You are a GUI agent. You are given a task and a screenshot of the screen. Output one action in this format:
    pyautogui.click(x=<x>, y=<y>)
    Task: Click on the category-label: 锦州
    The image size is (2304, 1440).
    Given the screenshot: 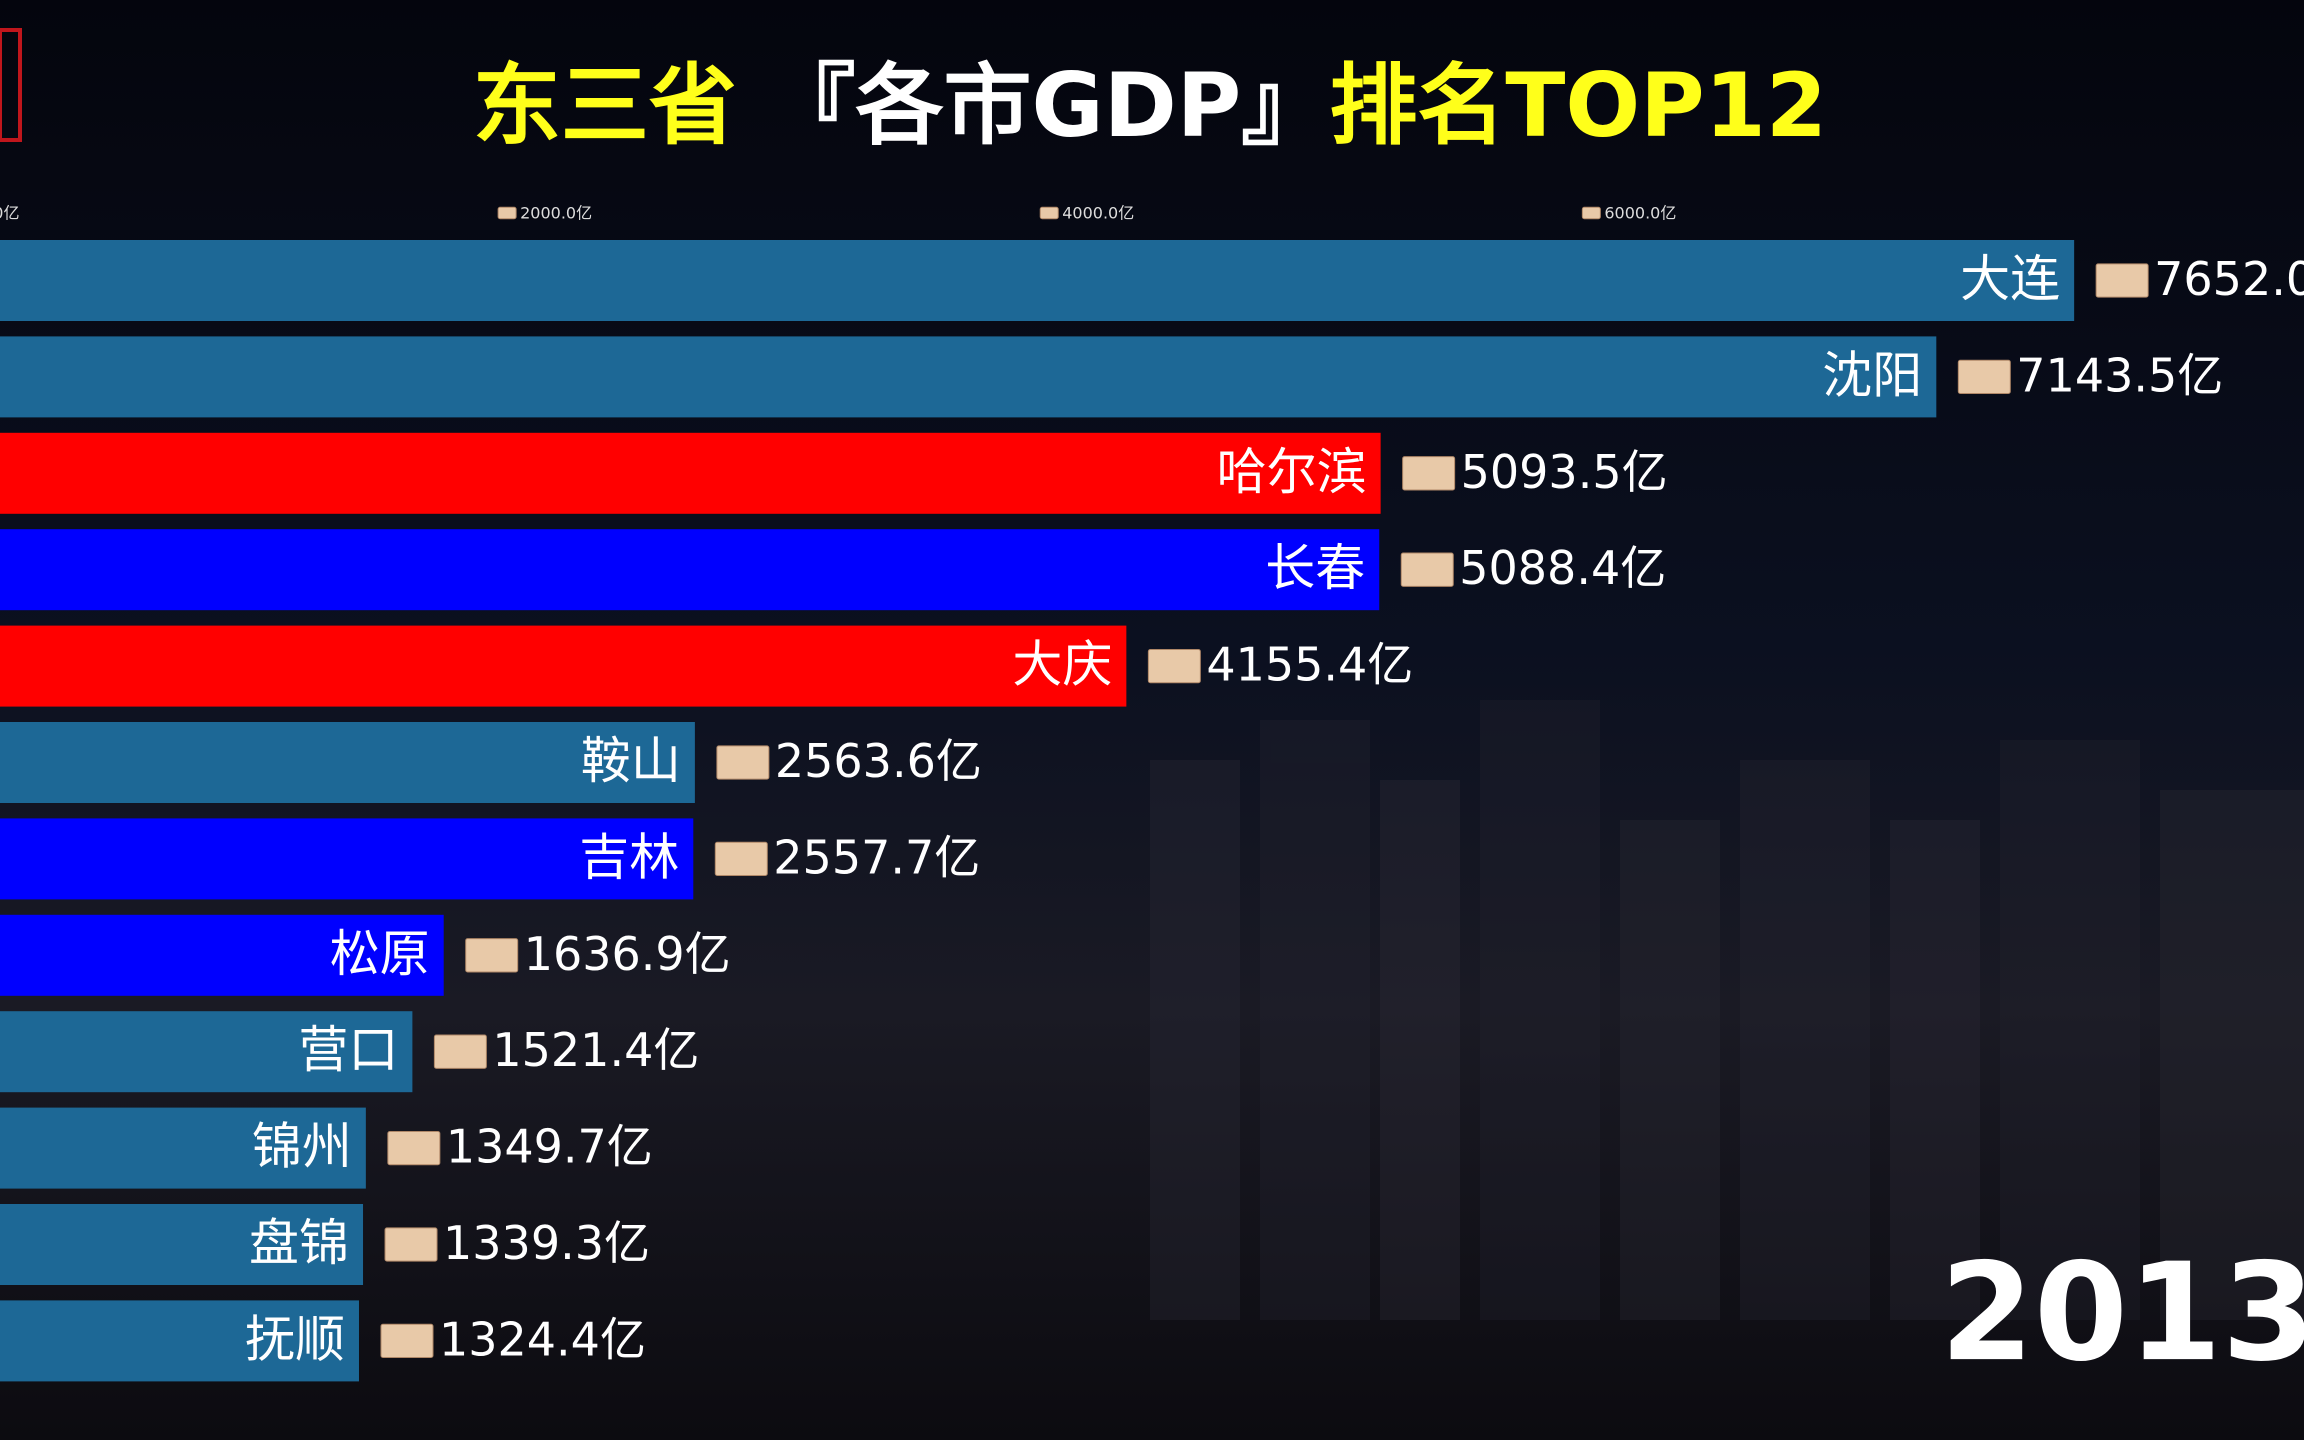 What is the action you would take?
    pyautogui.click(x=302, y=1147)
    